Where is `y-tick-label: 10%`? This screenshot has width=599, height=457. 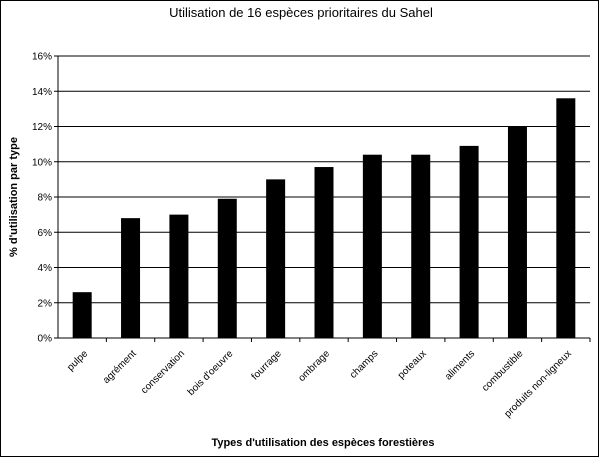 y-tick-label: 10% is located at coordinates (42, 162).